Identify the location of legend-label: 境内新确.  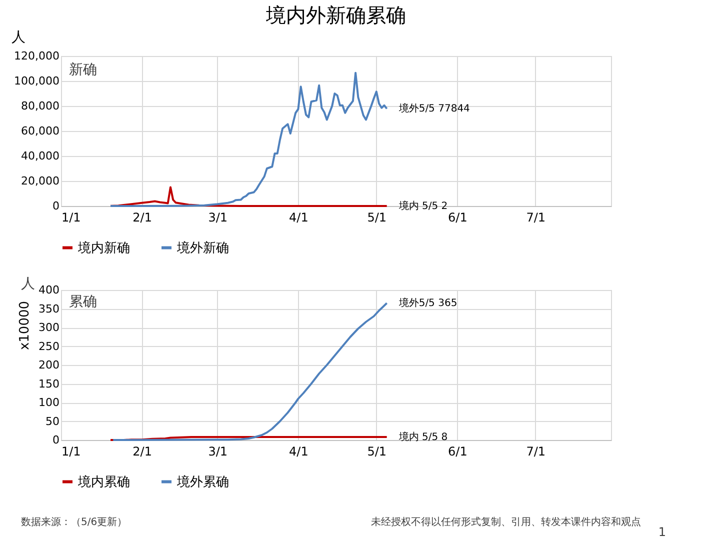
(103, 248).